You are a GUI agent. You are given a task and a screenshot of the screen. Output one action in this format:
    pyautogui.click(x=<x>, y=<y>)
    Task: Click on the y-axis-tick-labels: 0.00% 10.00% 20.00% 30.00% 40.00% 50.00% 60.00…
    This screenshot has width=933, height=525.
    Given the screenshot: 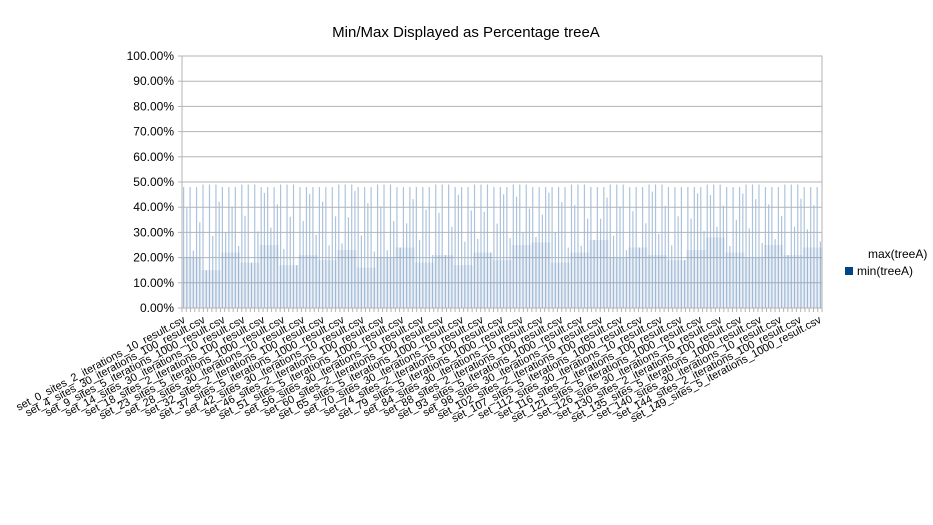 What is the action you would take?
    pyautogui.click(x=151, y=182)
    